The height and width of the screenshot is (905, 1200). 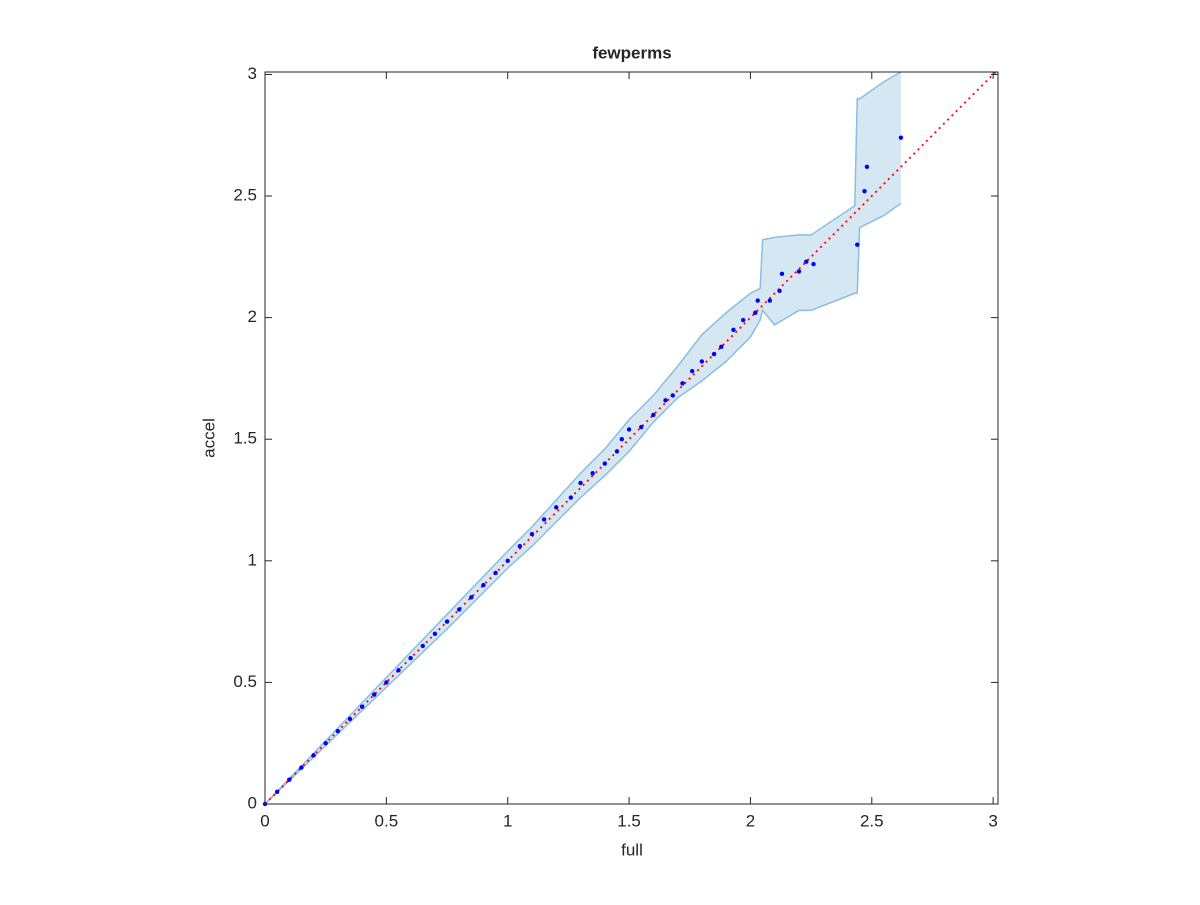 What do you see at coordinates (507, 820) in the screenshot?
I see `x-tick-label: 1` at bounding box center [507, 820].